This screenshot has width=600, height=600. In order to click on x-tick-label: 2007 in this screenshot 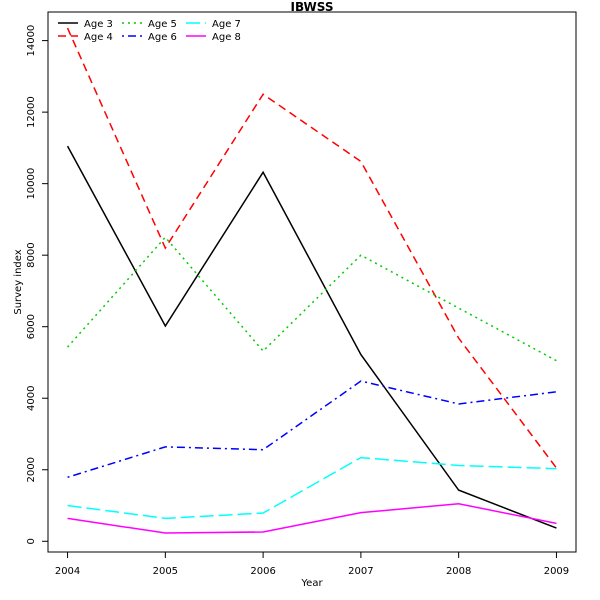, I will do `click(360, 571)`.